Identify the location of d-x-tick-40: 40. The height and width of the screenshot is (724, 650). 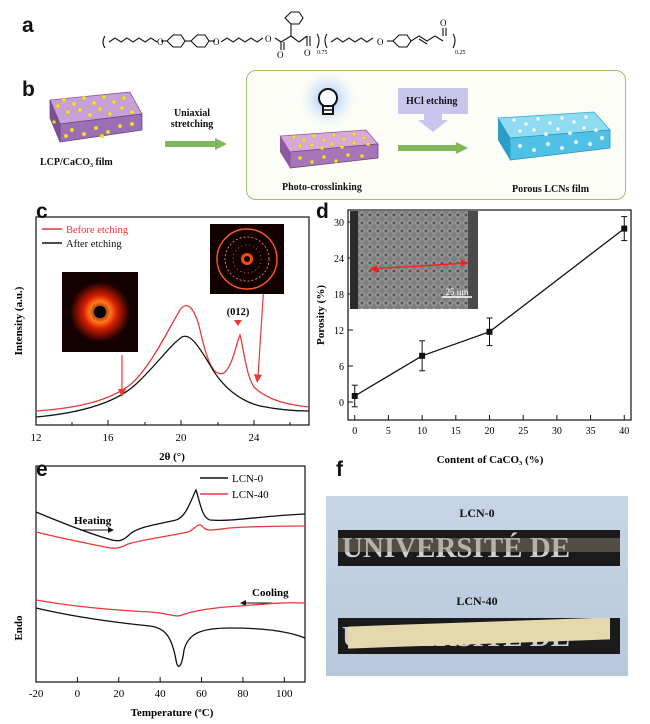
(624, 431).